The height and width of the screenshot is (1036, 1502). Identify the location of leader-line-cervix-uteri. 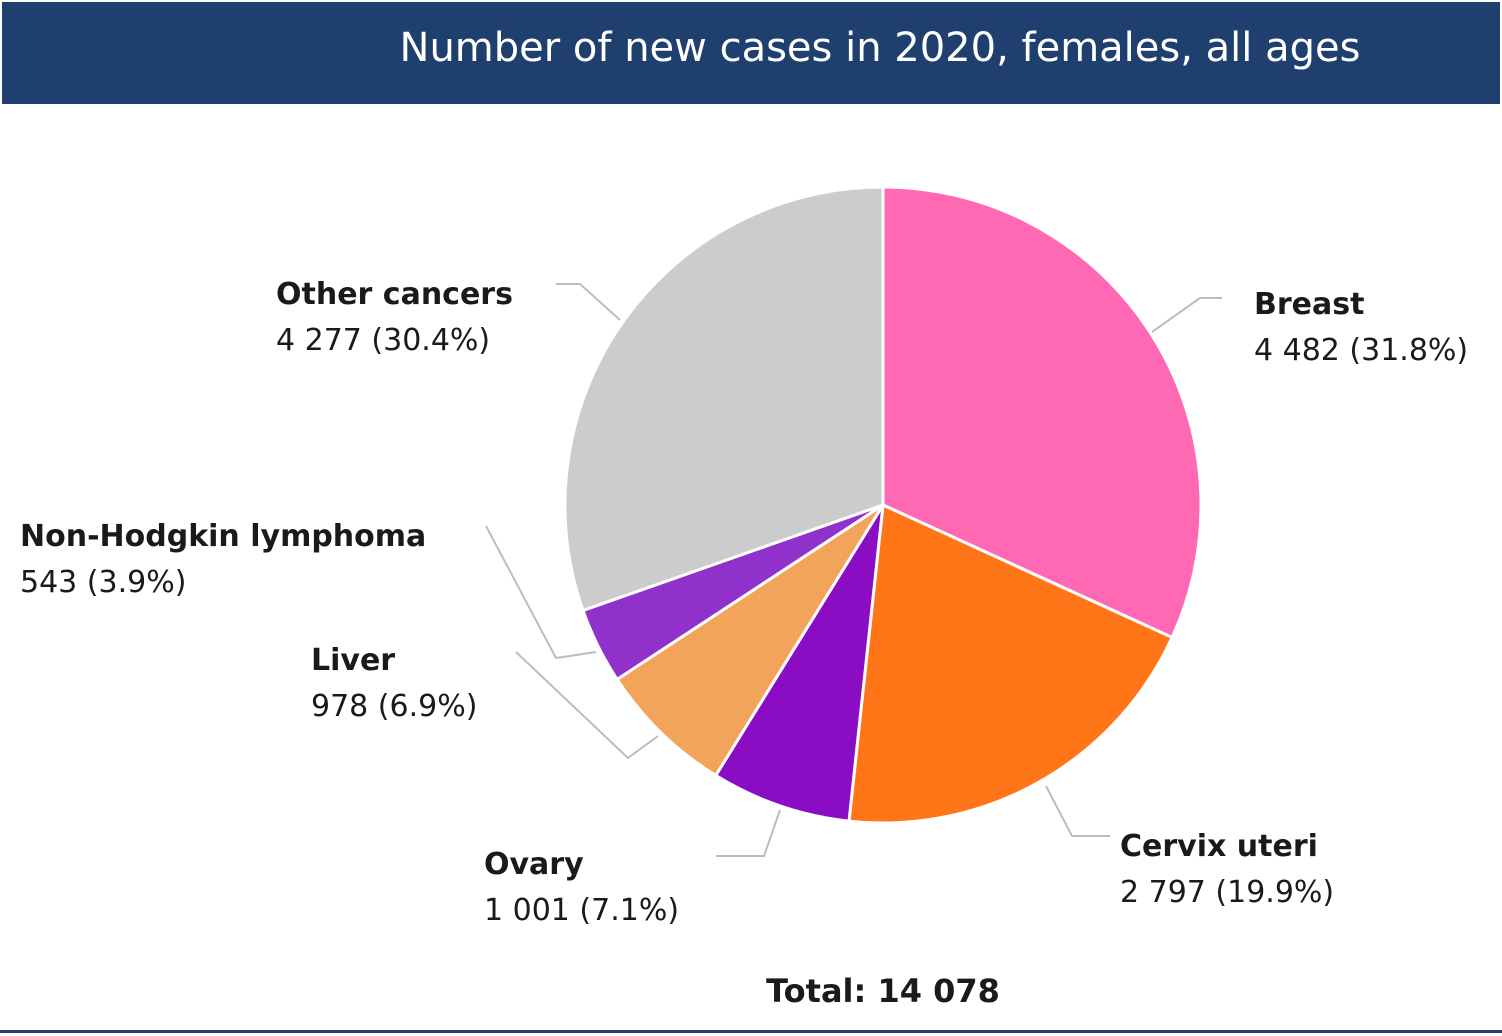
(1077, 811).